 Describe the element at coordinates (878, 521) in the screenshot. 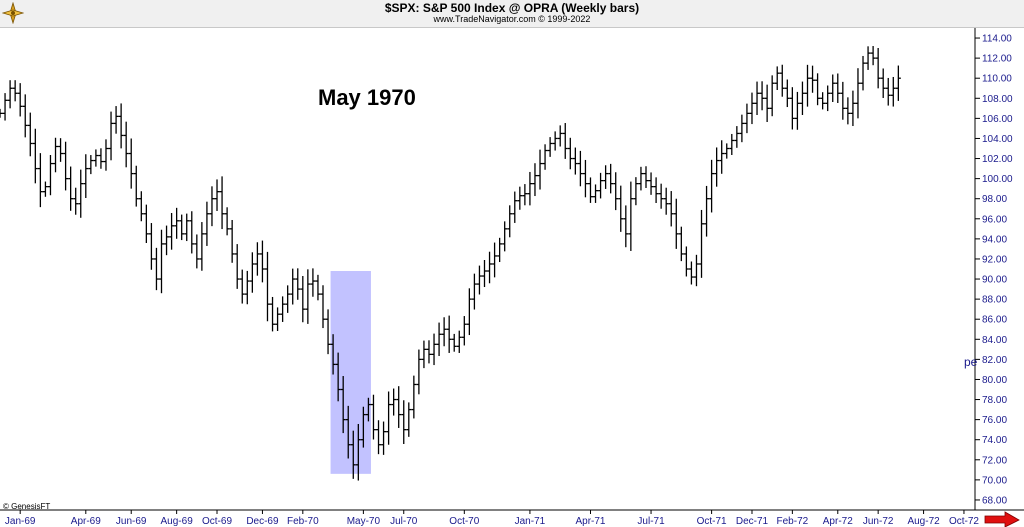

I see `x-tick-label: Jun-72` at that location.